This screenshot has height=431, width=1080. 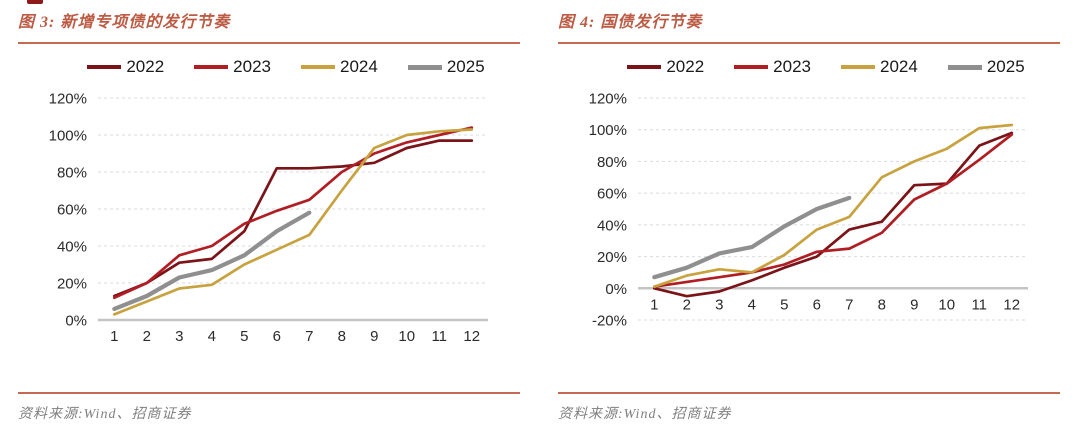 I want to click on figure-3-title: 图 3: 新增专项债的发行节奏, so click(x=124, y=22).